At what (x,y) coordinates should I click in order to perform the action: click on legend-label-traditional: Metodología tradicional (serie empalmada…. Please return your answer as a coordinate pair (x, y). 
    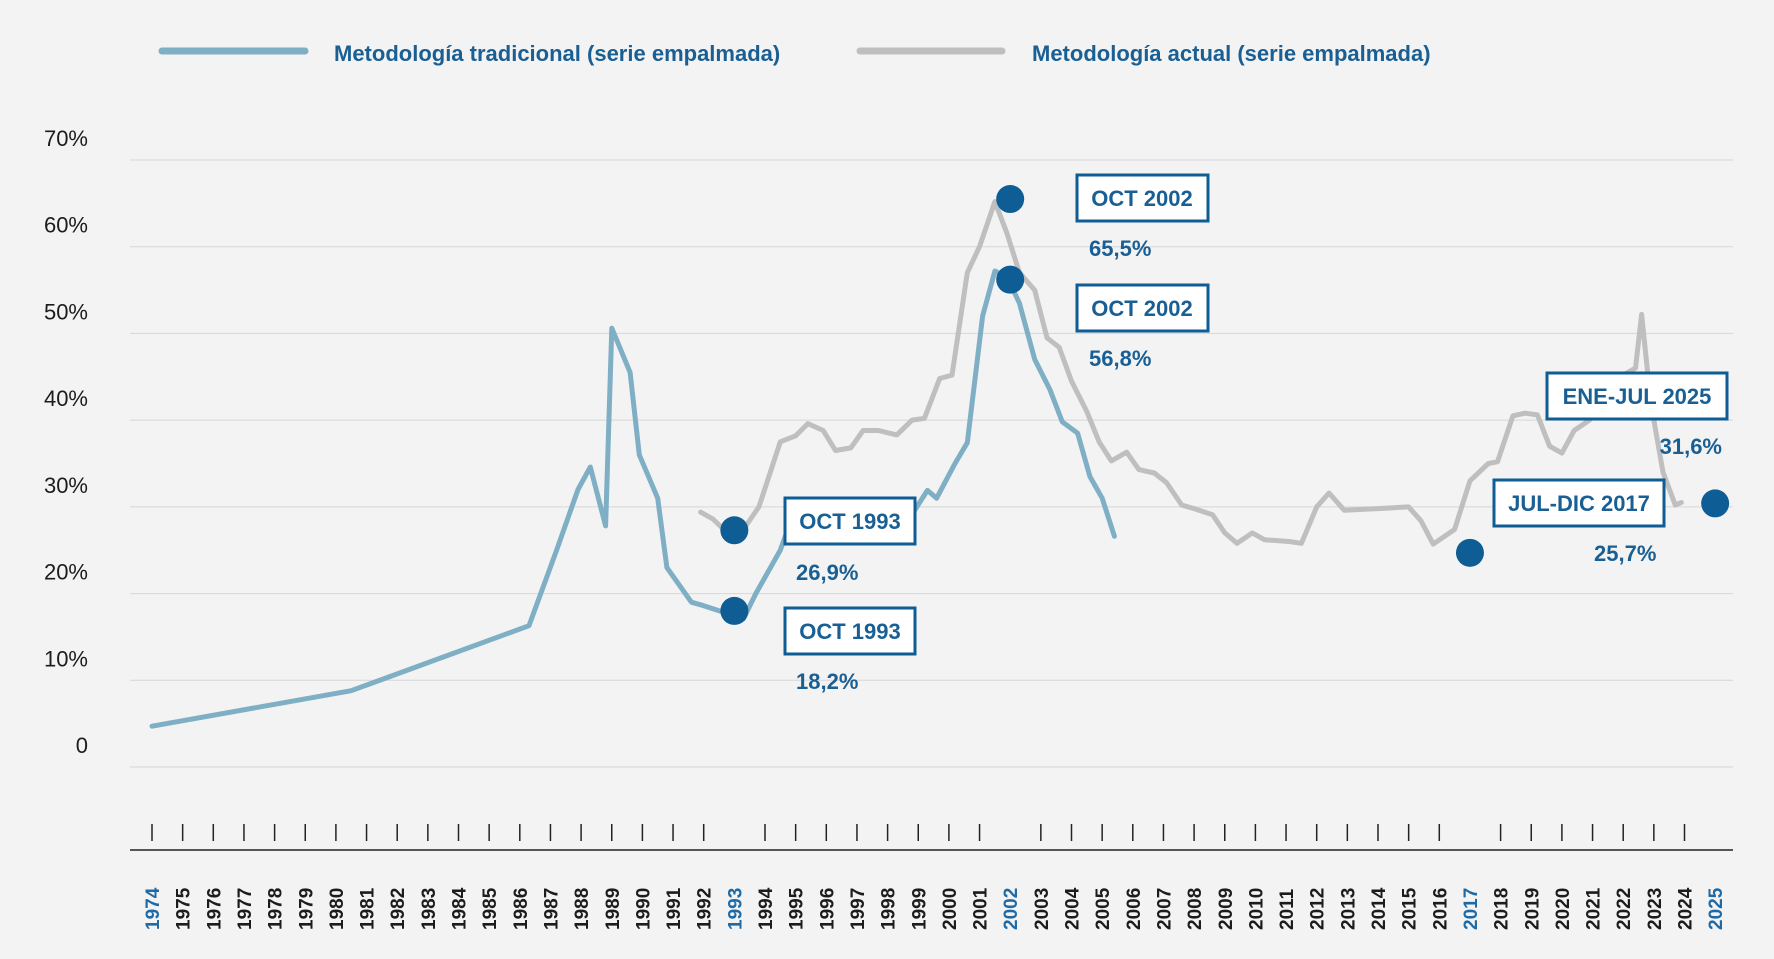
    Looking at the image, I should click on (557, 53).